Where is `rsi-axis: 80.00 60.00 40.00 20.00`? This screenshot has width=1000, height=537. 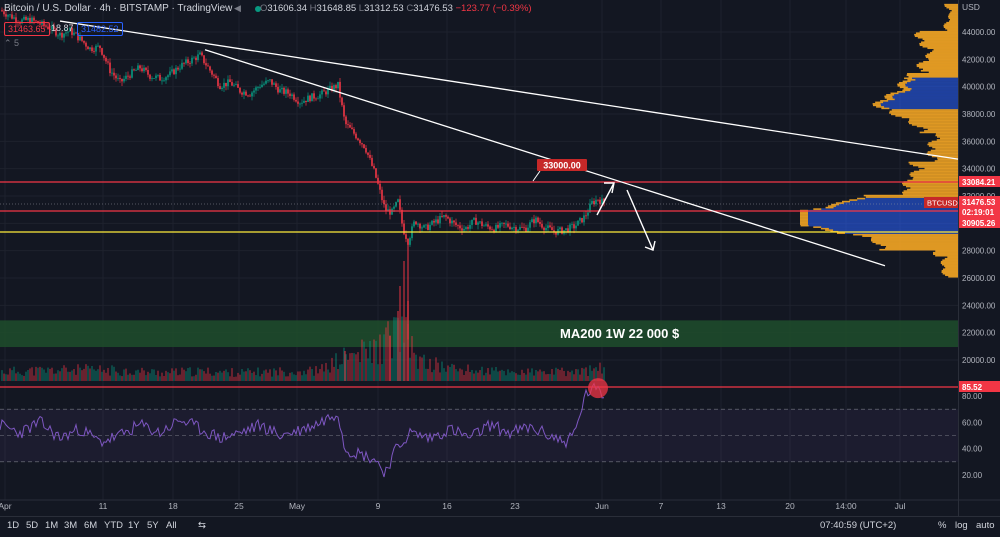 rsi-axis: 80.00 60.00 40.00 20.00 is located at coordinates (972, 436).